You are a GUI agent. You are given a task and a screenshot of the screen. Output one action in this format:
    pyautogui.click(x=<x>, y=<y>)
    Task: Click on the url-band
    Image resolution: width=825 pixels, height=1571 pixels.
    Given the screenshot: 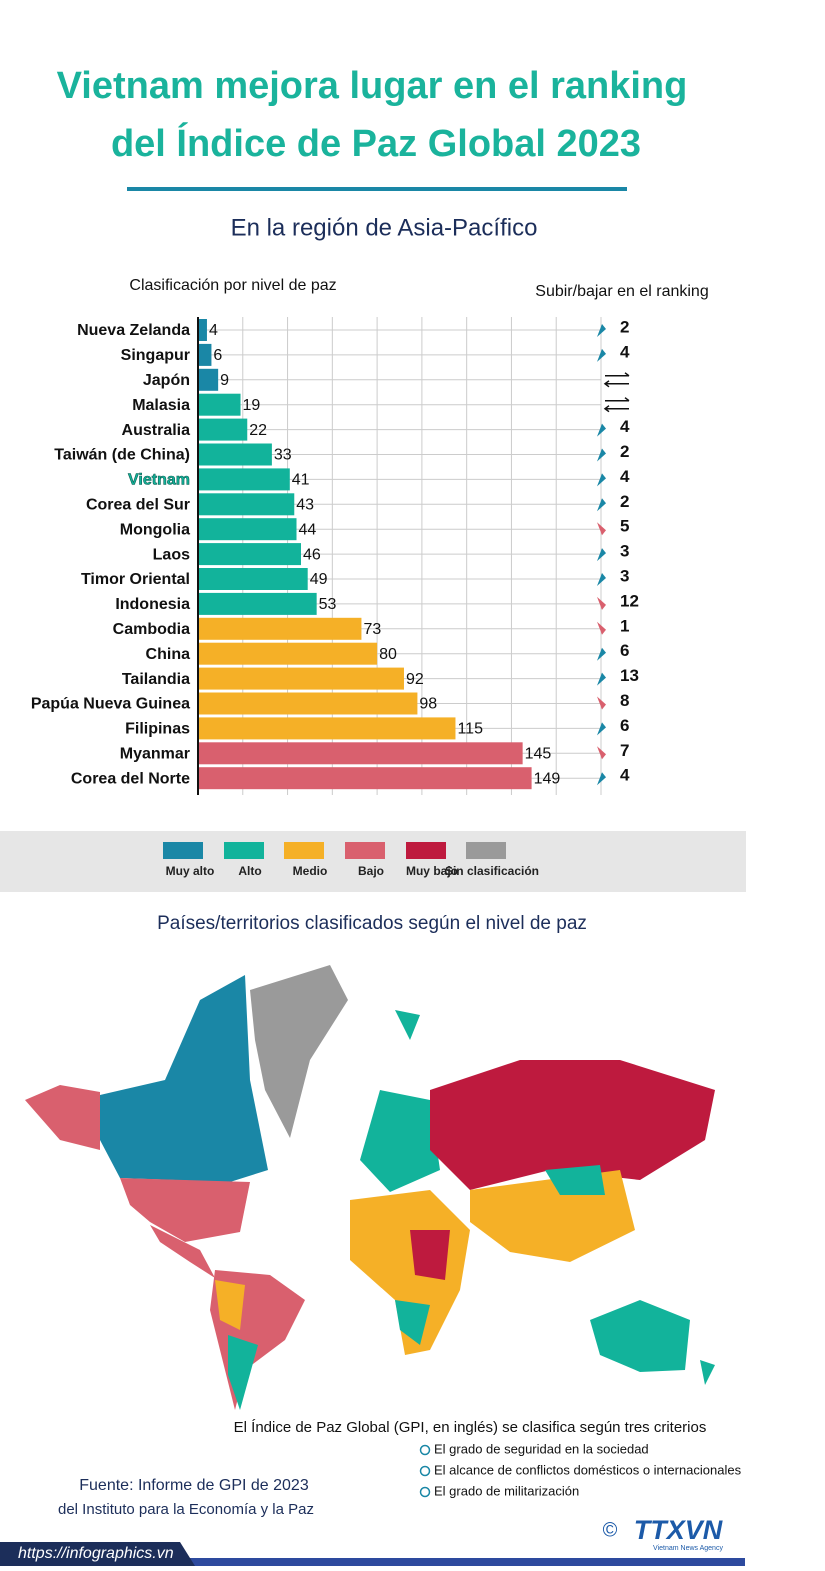 What is the action you would take?
    pyautogui.click(x=97, y=1554)
    